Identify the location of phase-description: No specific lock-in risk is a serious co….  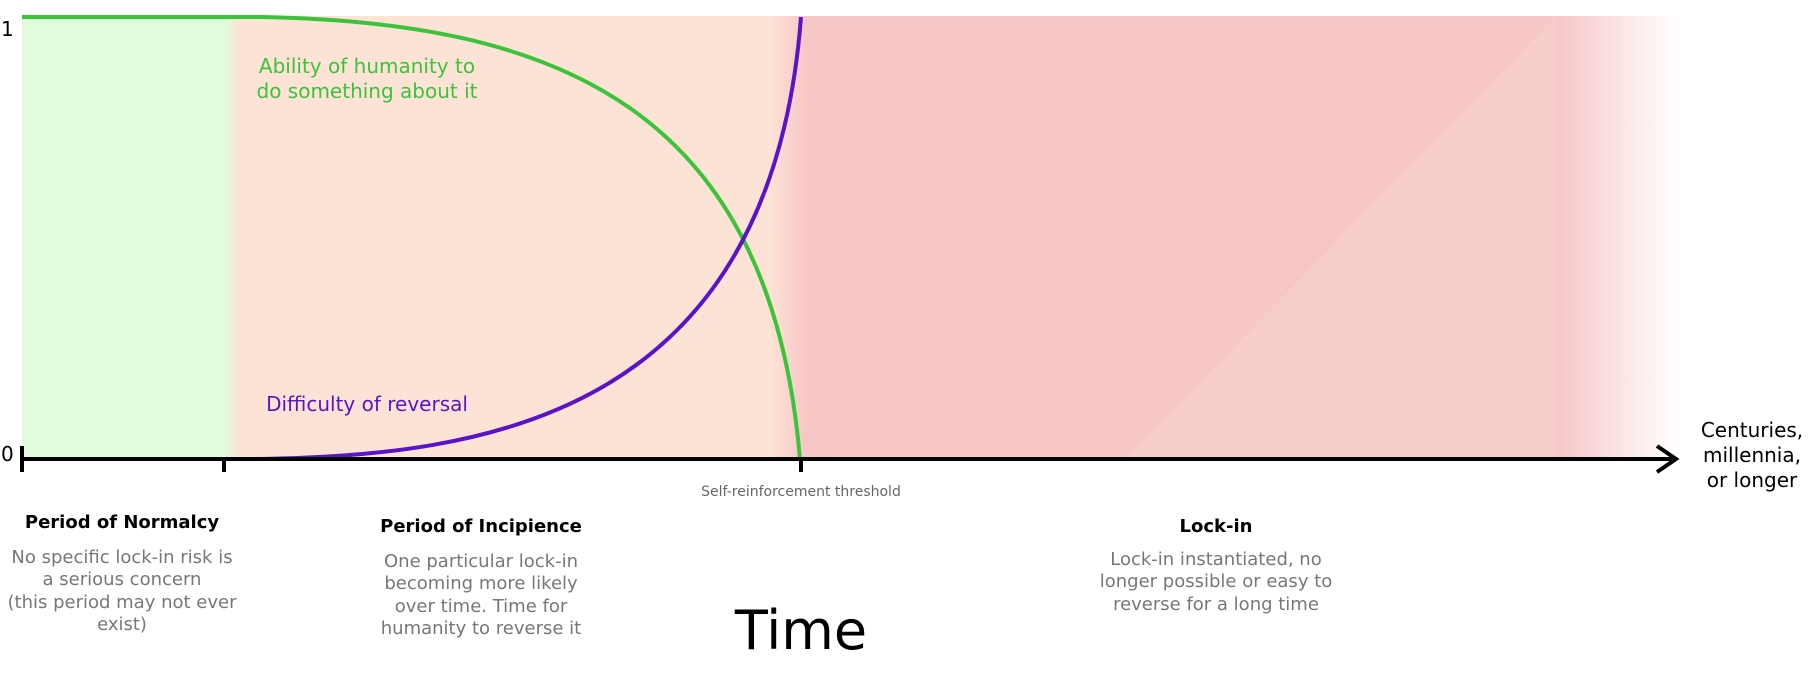
(122, 591).